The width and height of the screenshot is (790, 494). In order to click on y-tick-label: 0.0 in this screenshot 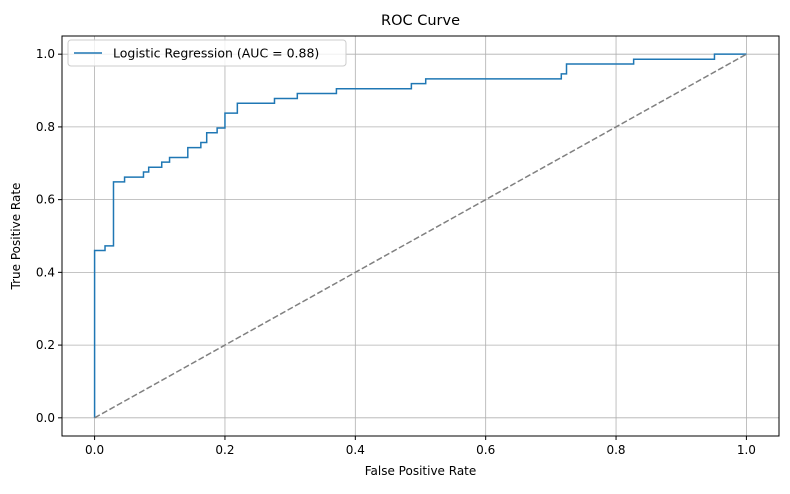, I will do `click(45, 418)`.